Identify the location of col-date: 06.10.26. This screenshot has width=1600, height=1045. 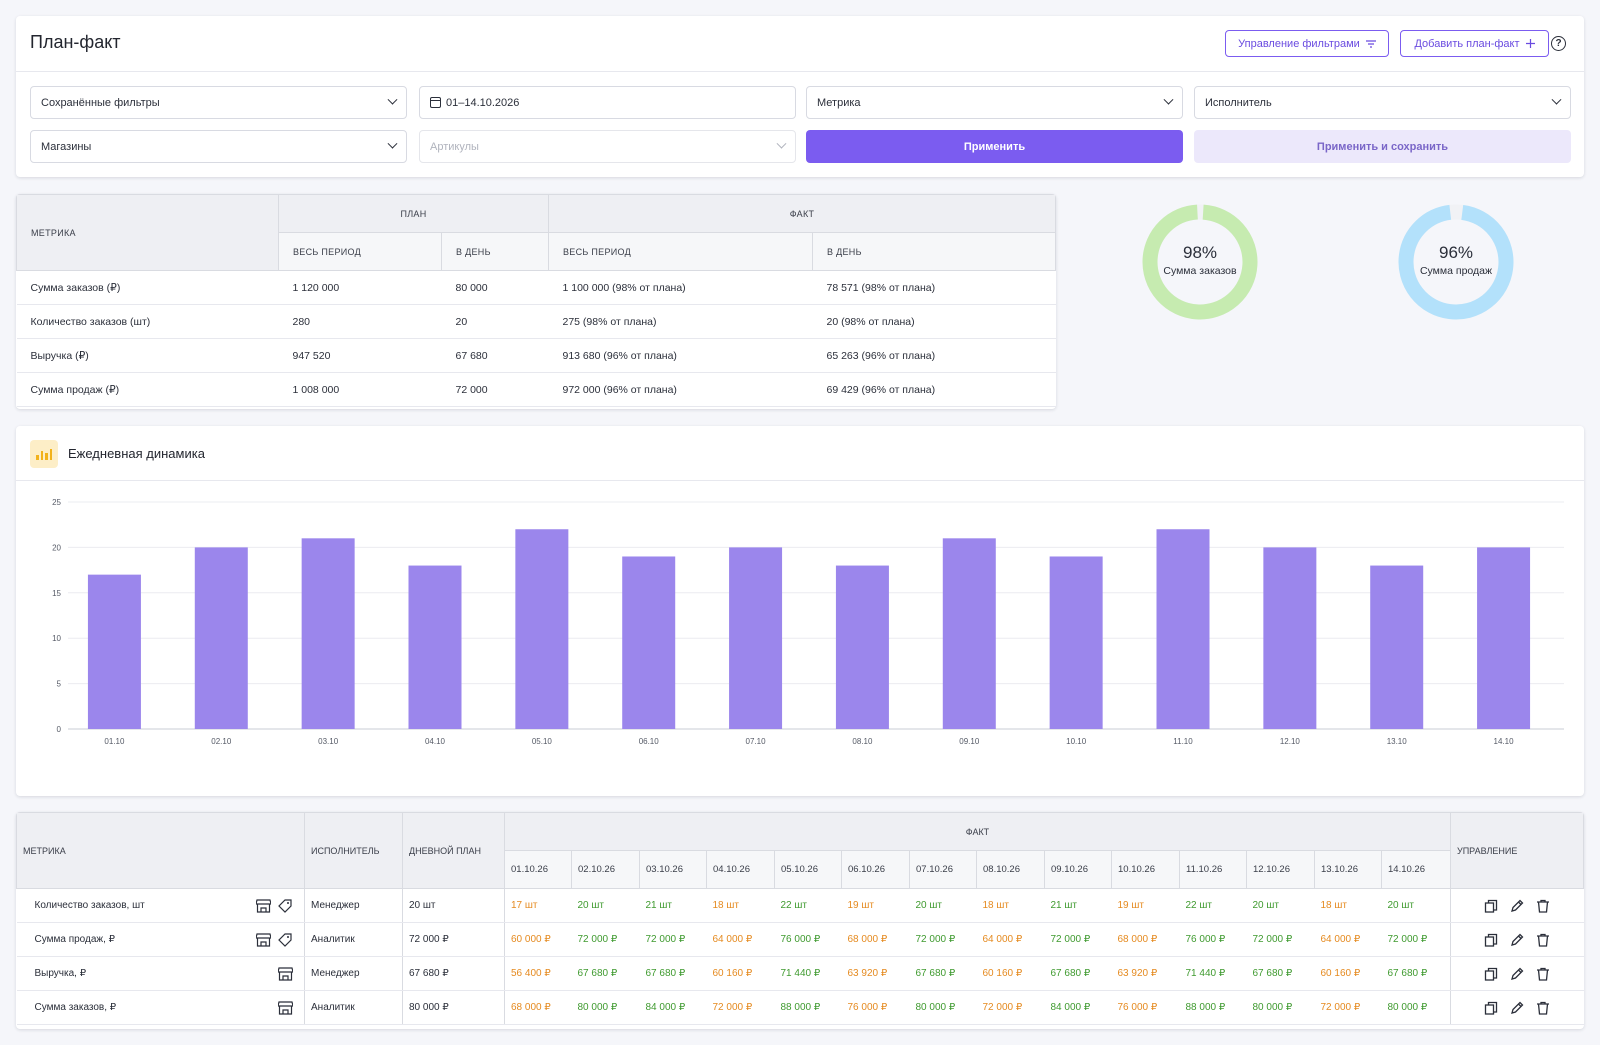
(875, 869).